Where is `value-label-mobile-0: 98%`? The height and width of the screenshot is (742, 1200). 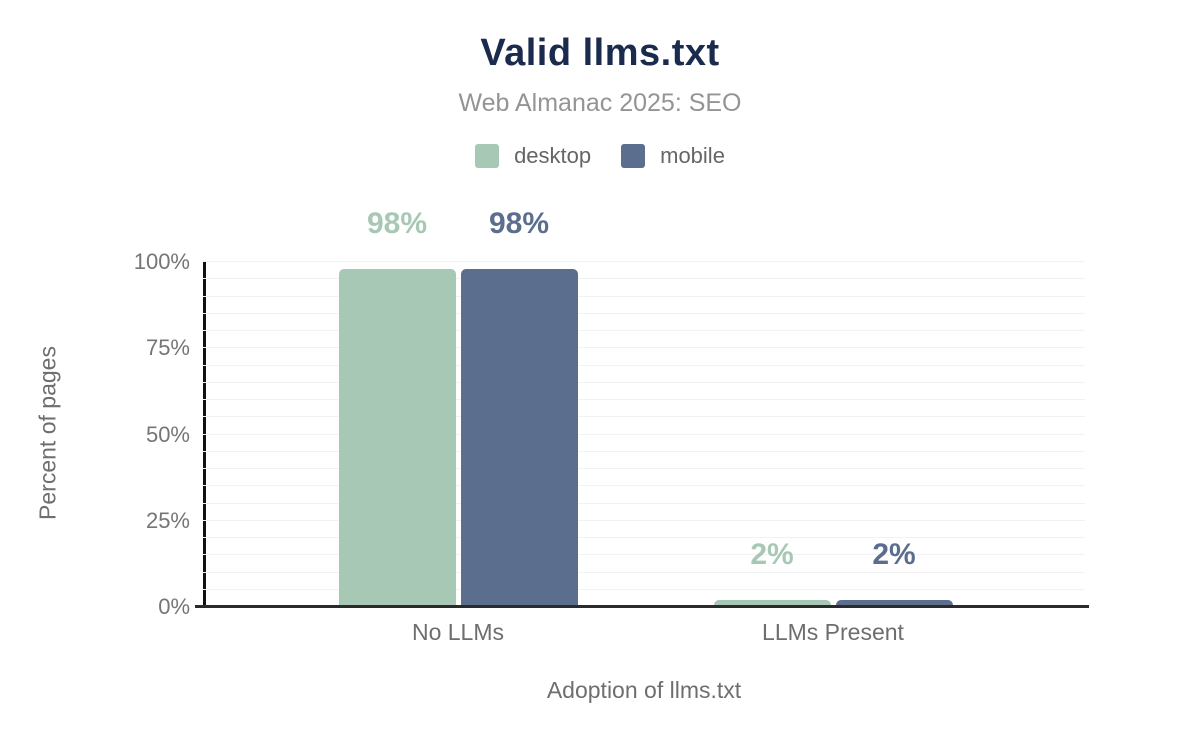
value-label-mobile-0: 98% is located at coordinates (519, 223).